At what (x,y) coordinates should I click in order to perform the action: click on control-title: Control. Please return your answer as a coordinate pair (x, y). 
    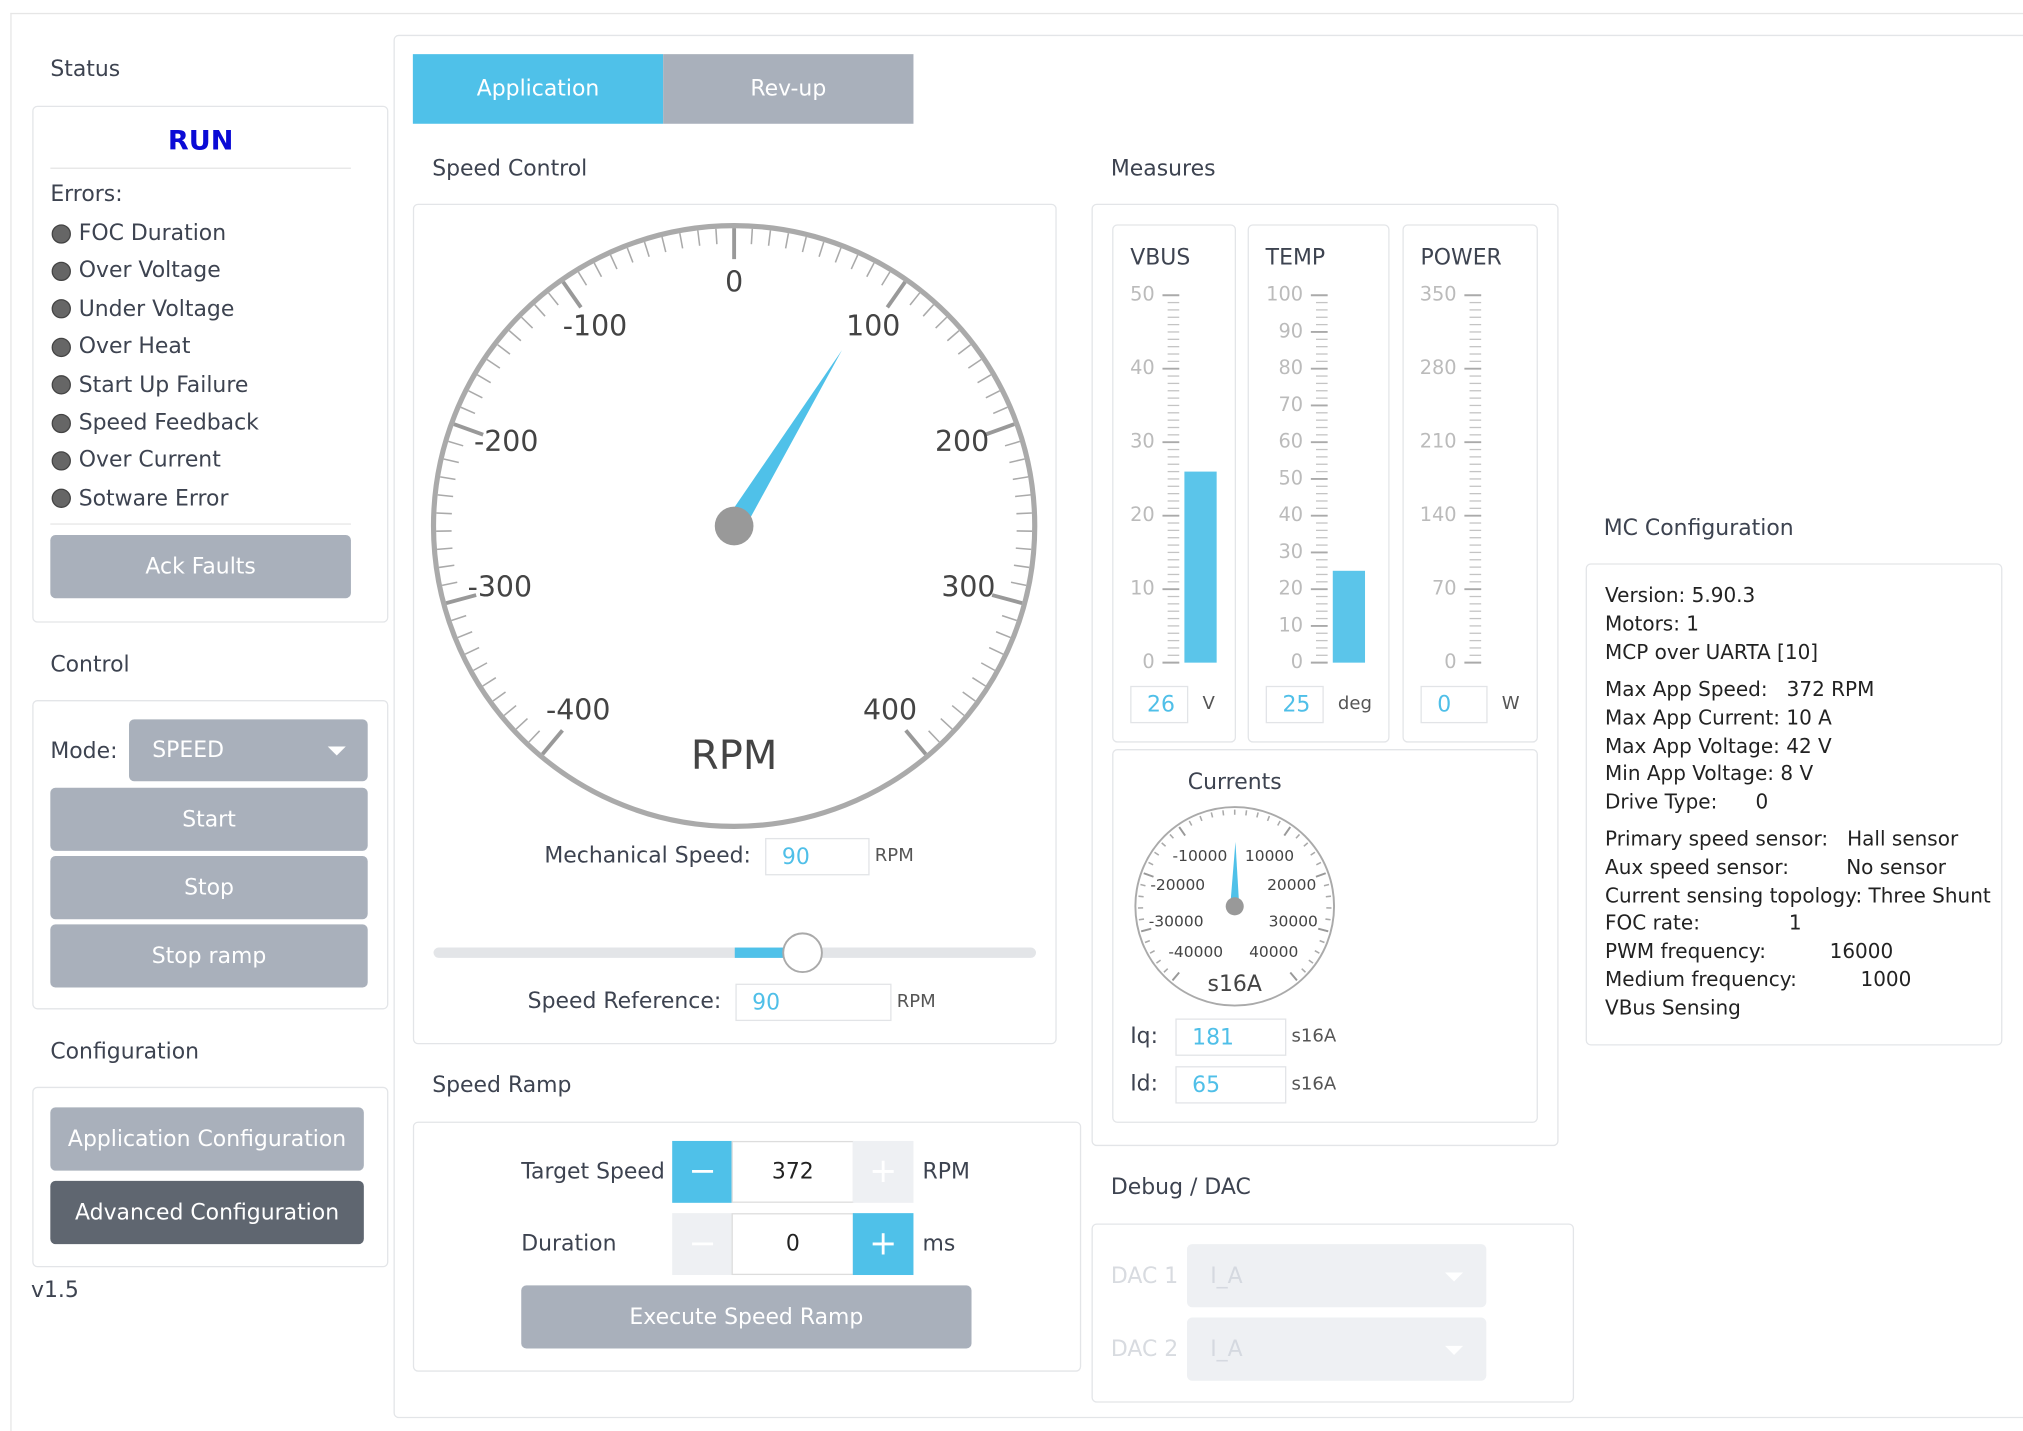
    Looking at the image, I should click on (90, 665).